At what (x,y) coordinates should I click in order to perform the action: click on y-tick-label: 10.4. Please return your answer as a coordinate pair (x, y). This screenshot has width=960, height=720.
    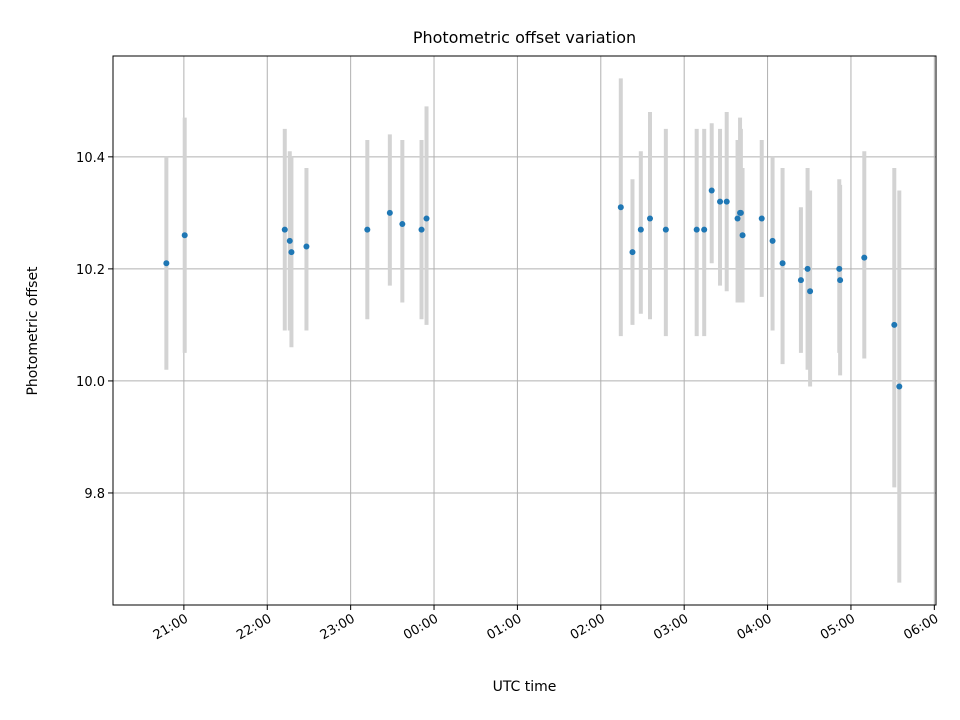
    Looking at the image, I should click on (90, 158).